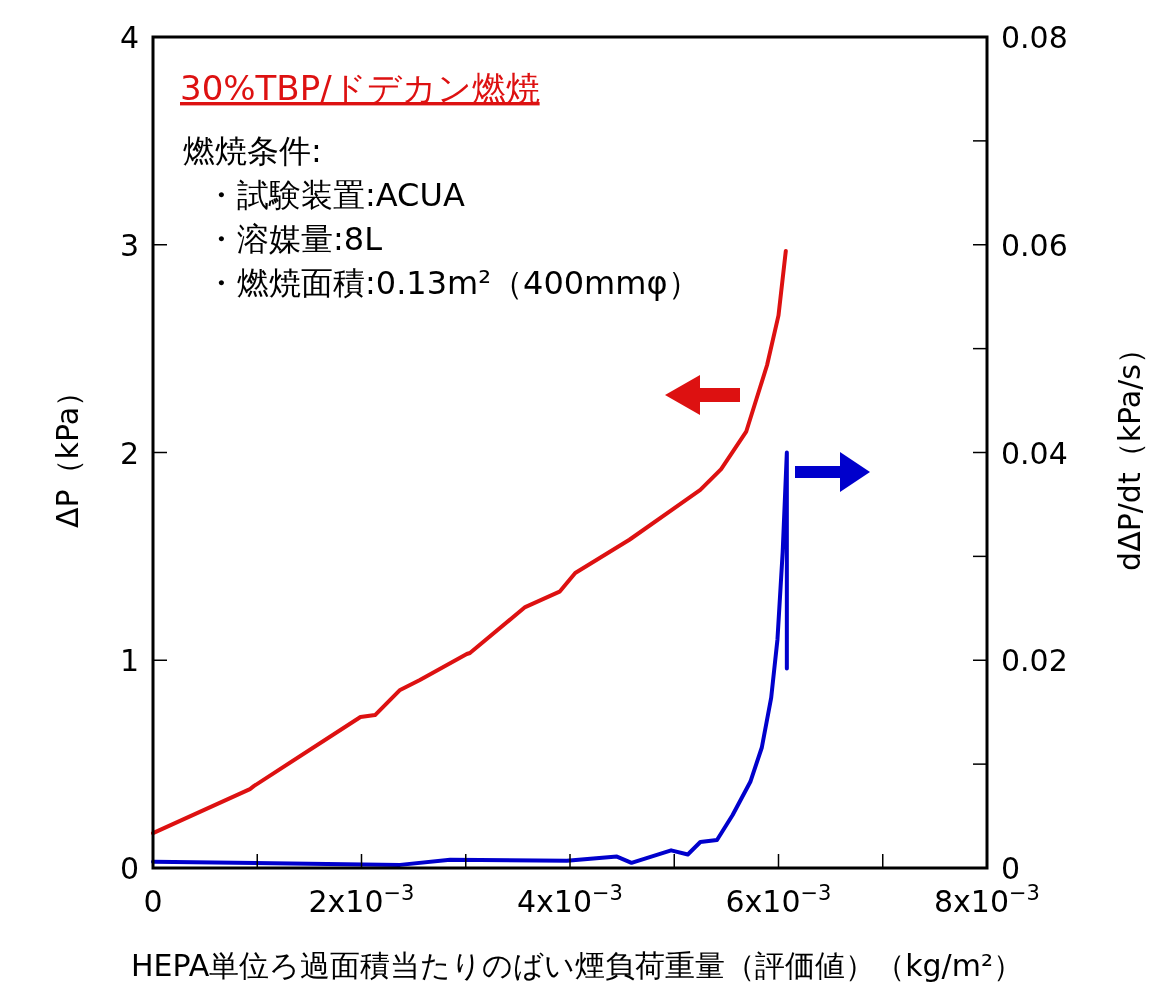  What do you see at coordinates (153, 901) in the screenshot?
I see `x-tick-label: 0` at bounding box center [153, 901].